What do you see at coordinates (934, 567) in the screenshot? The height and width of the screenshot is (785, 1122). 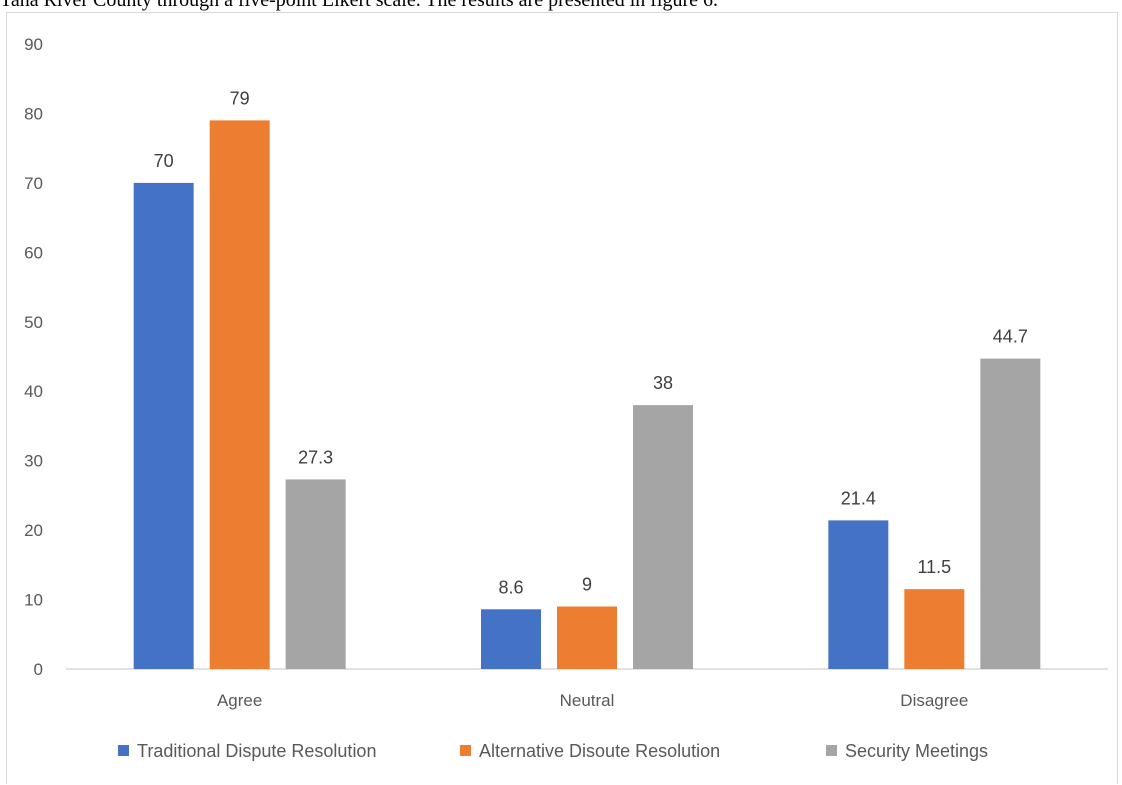 I see `data-label: 11.5` at bounding box center [934, 567].